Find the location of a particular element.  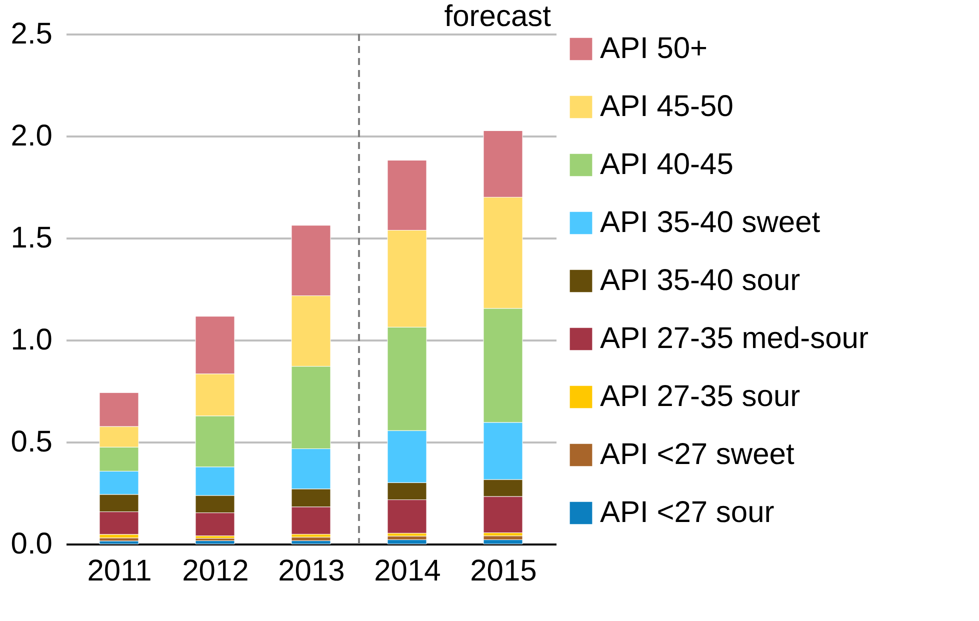

y-tick-label: 0.5 is located at coordinates (31, 442).